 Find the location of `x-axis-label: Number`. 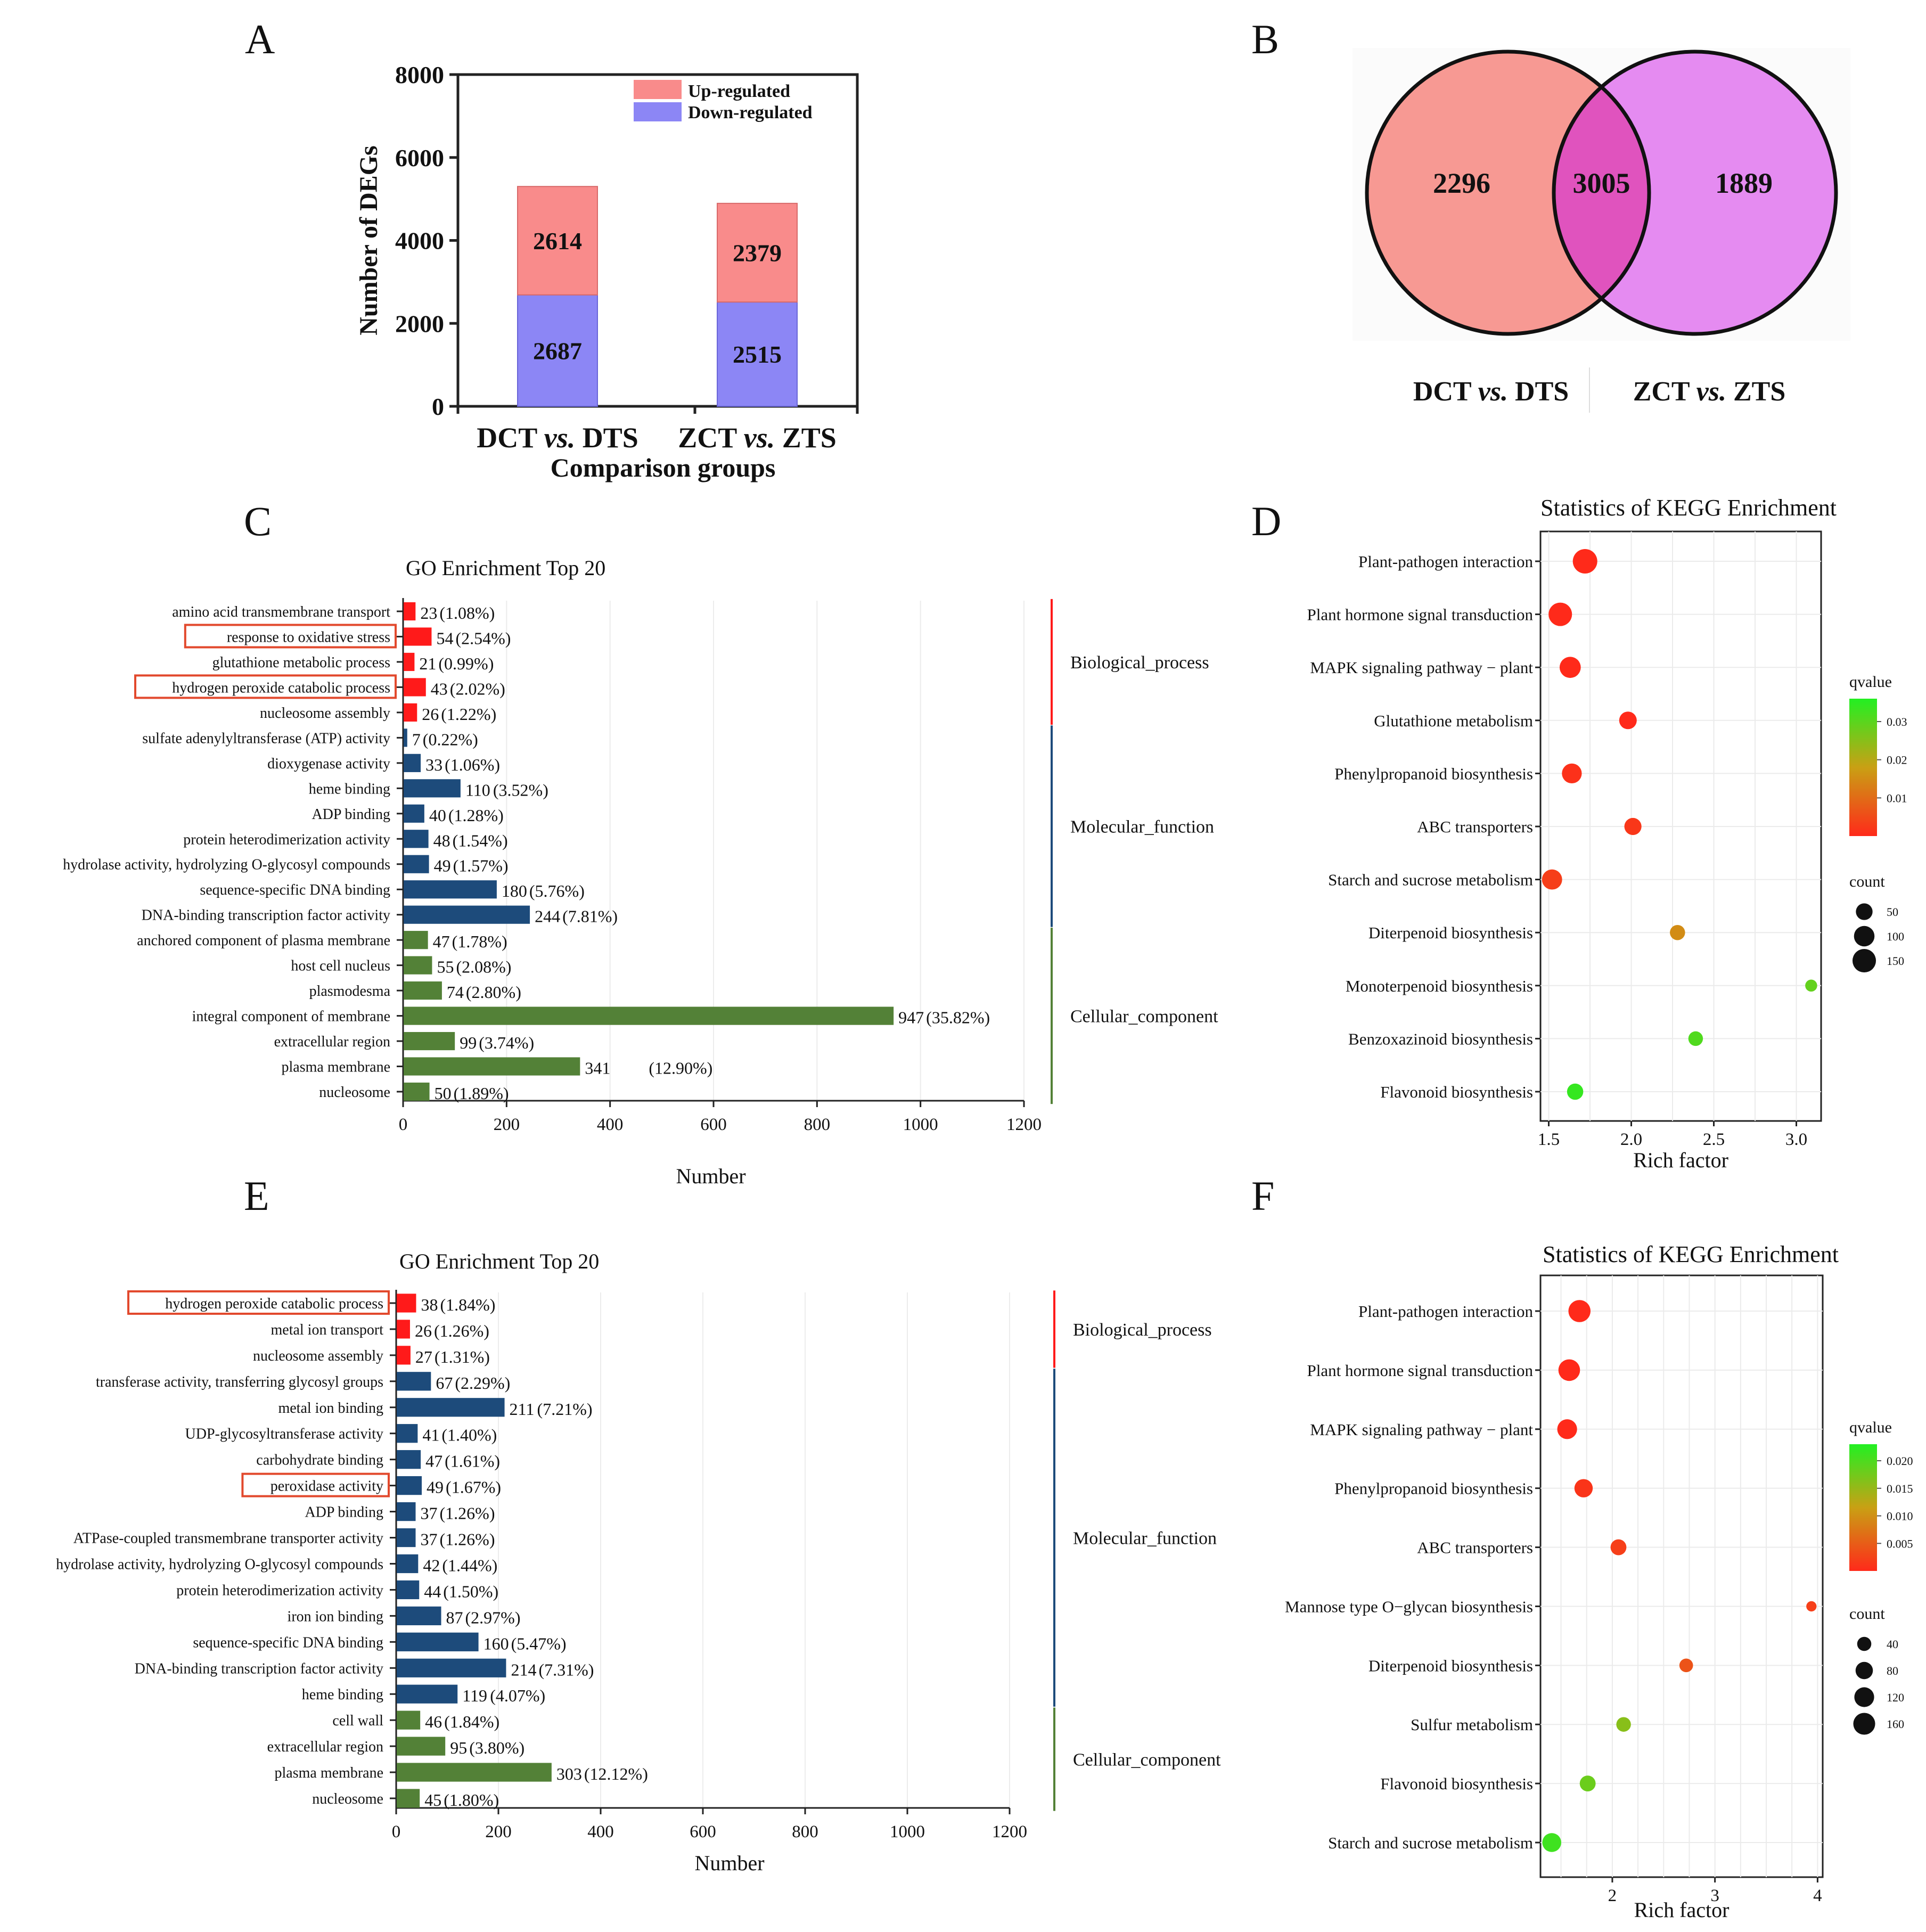

x-axis-label: Number is located at coordinates (710, 1176).